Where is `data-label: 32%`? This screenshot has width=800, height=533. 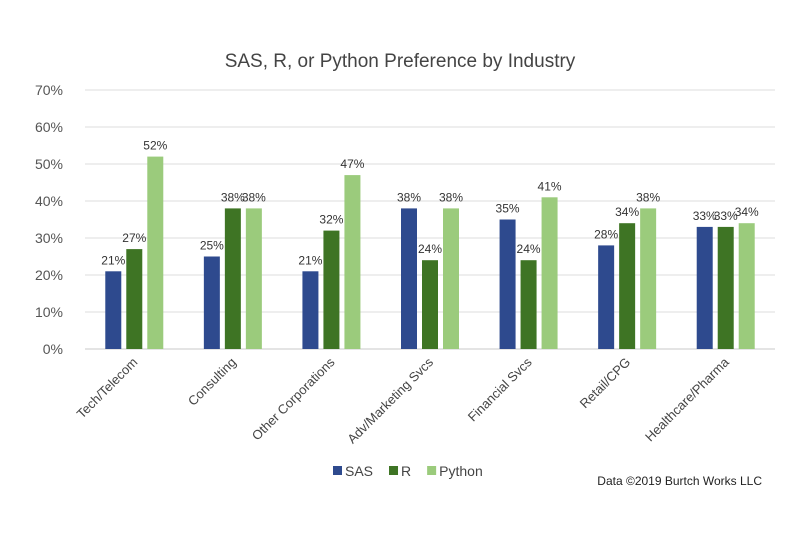
data-label: 32% is located at coordinates (331, 220).